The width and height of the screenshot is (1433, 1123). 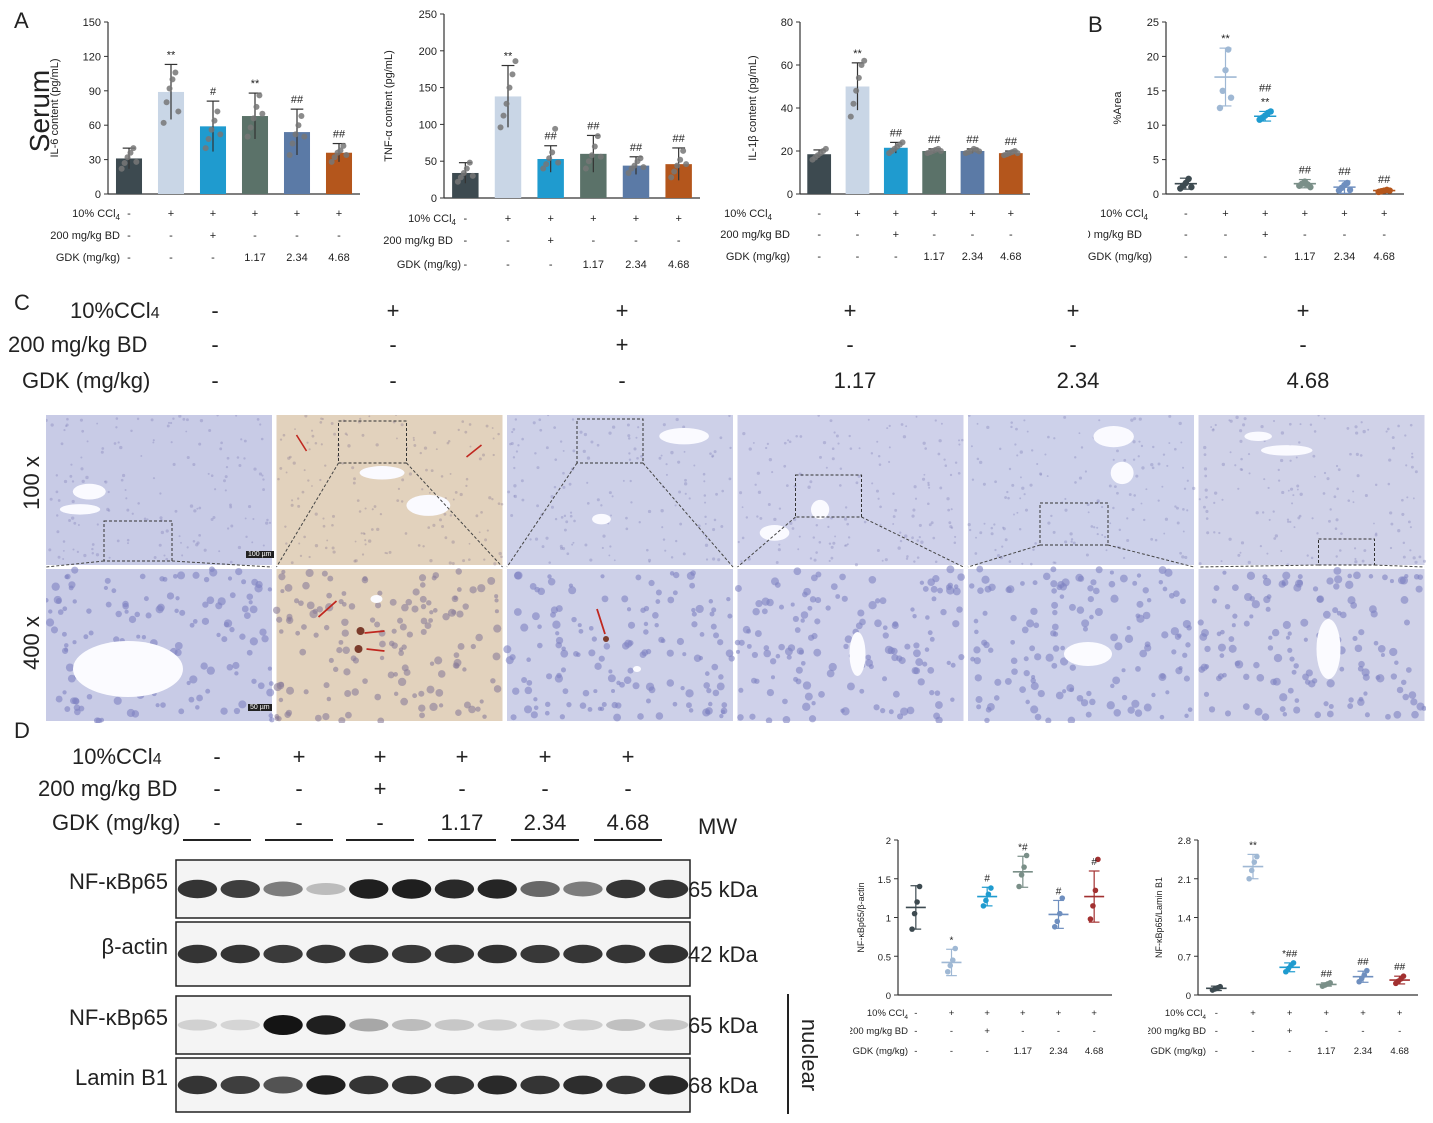 What do you see at coordinates (766, 542) in the screenshot?
I see `zoom-guide` at bounding box center [766, 542].